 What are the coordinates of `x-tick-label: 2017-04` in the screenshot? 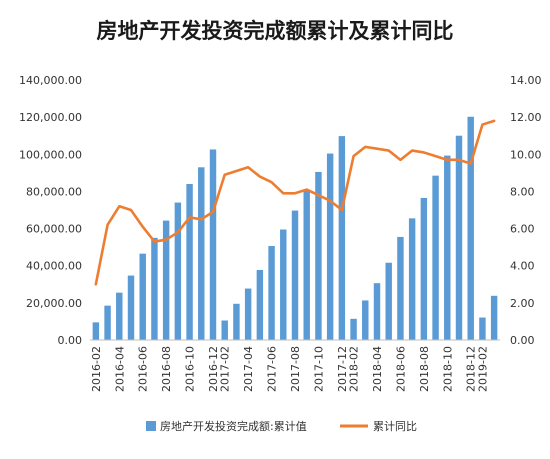 It's located at (248, 369).